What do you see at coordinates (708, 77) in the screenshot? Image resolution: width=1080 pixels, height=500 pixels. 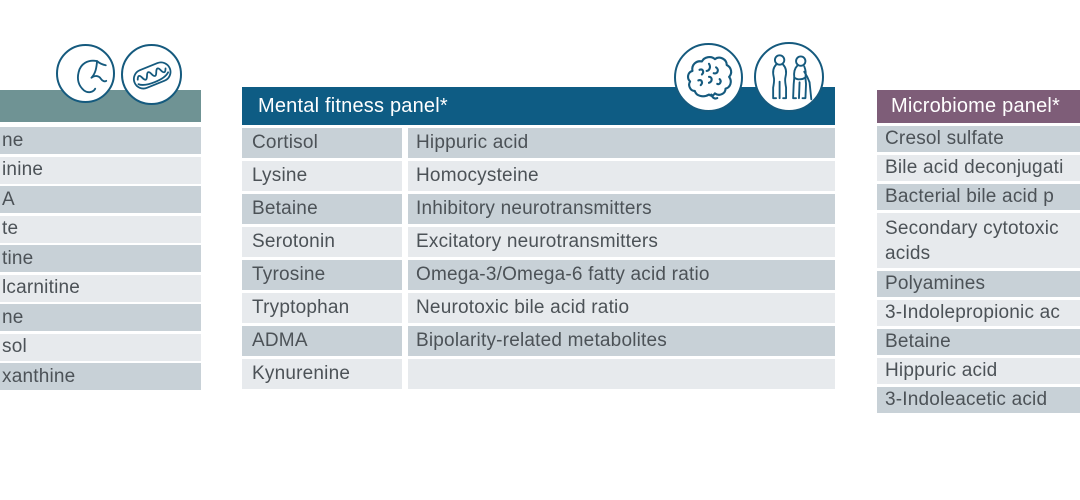 I see `brain-icon` at bounding box center [708, 77].